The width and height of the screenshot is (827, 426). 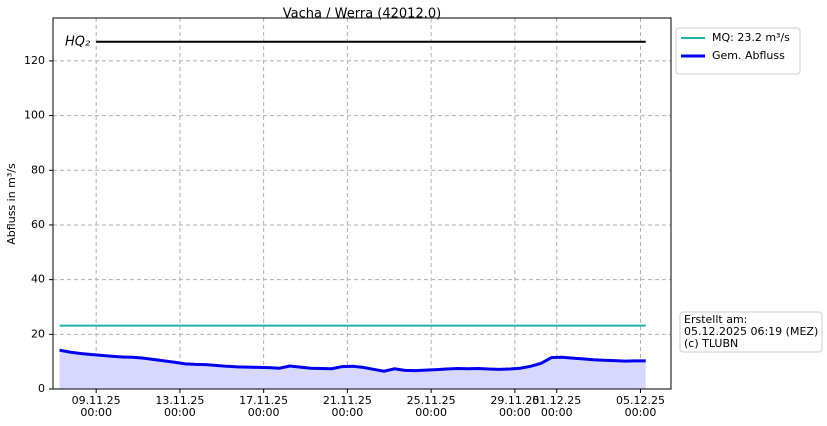 What do you see at coordinates (38, 333) in the screenshot?
I see `y-tick-label: 20` at bounding box center [38, 333].